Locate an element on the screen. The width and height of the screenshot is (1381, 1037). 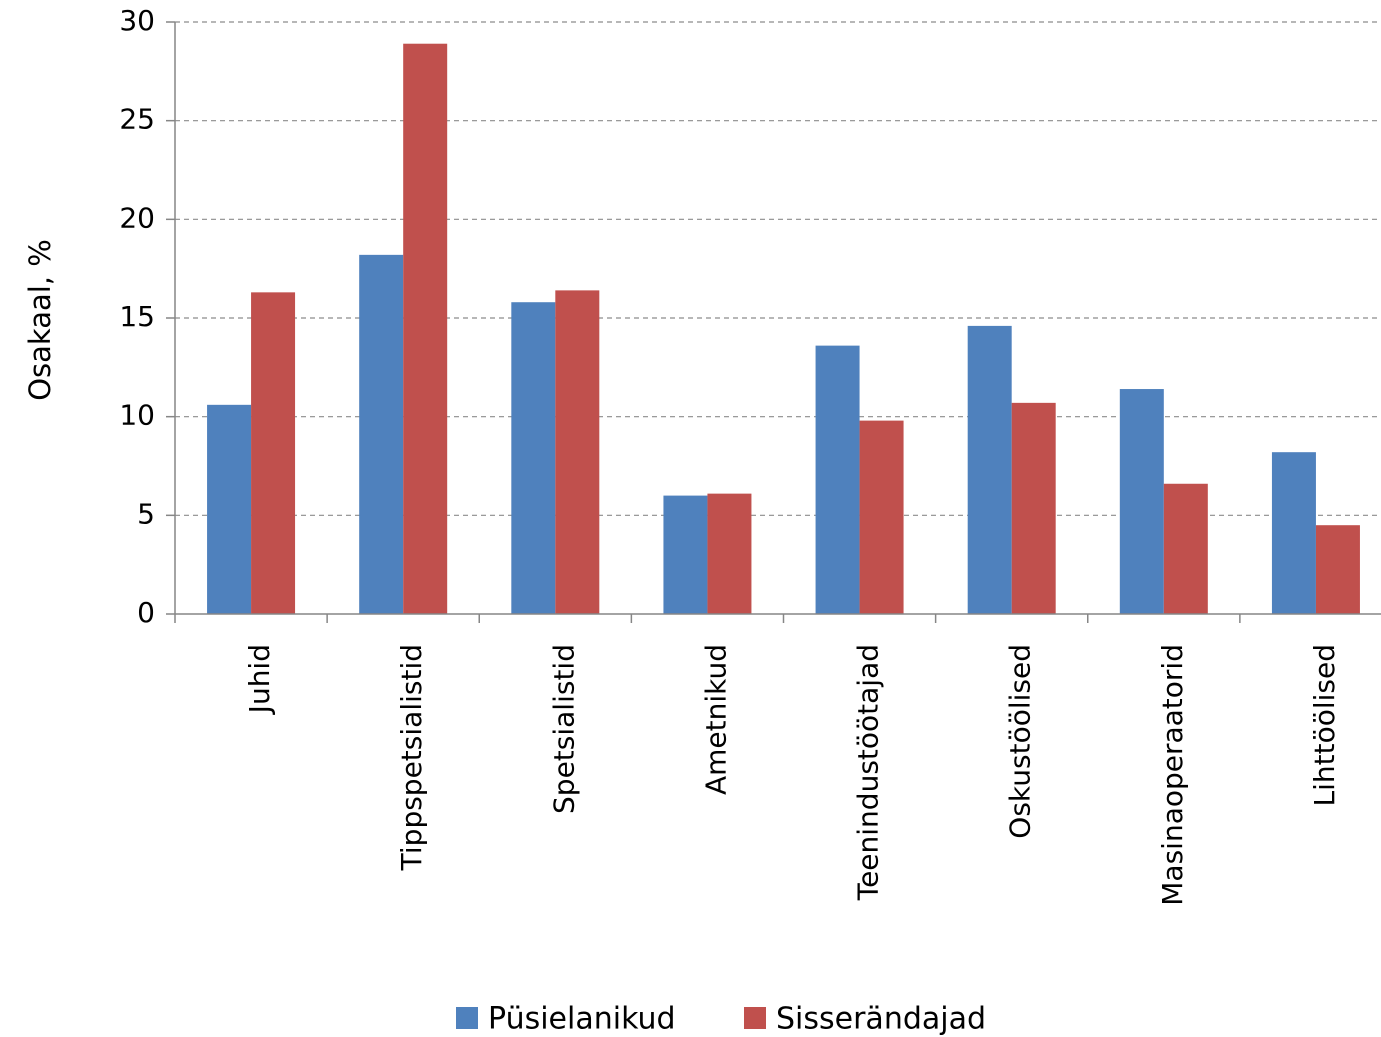
legend-label: Sisserändajad is located at coordinates (881, 1019).